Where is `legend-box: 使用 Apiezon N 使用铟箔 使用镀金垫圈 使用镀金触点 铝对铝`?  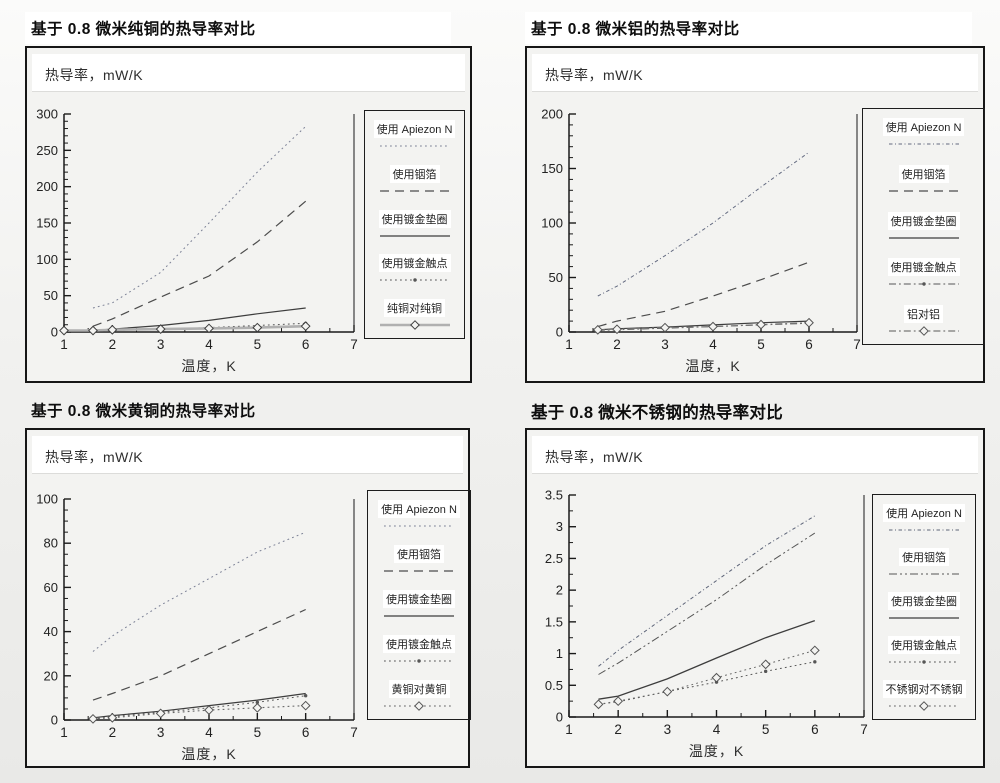
legend-box: 使用 Apiezon N 使用铟箔 使用镀金垫圈 使用镀金触点 铝对铝 is located at coordinates (923, 226).